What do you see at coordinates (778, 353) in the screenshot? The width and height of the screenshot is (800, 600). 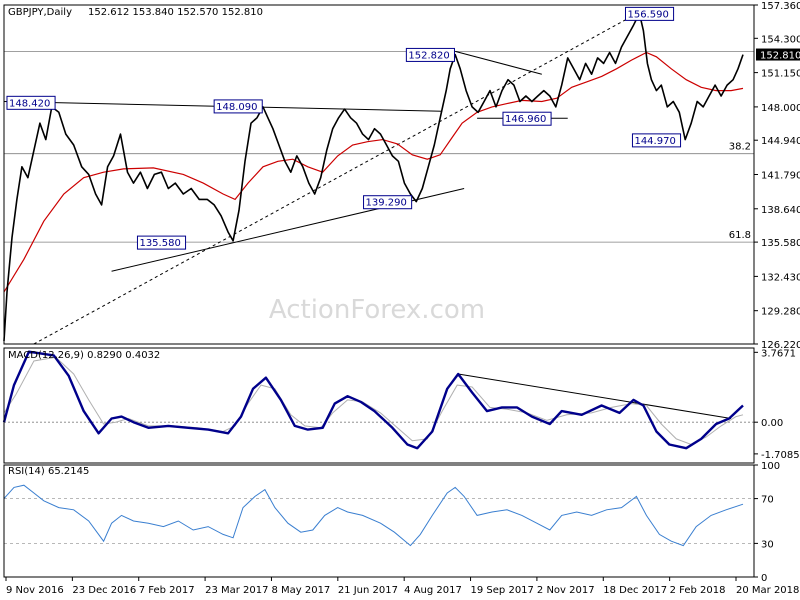 I see `macd-tick-label: 3.7671` at bounding box center [778, 353].